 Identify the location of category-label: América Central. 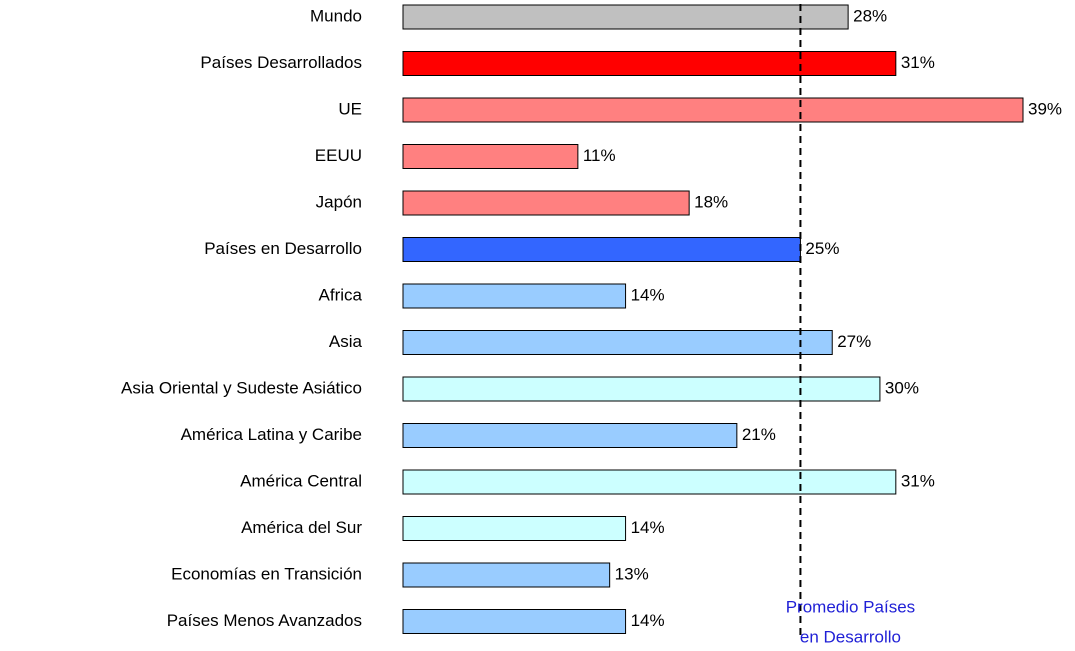
(301, 480).